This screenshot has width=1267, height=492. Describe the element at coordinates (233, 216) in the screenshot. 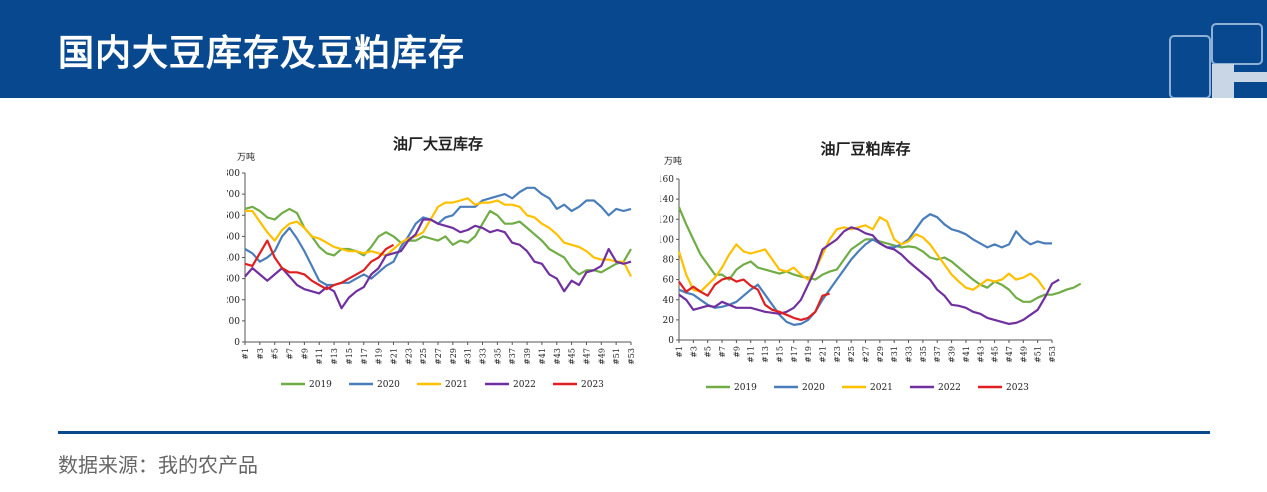

I see `y-tick-label: 600` at that location.